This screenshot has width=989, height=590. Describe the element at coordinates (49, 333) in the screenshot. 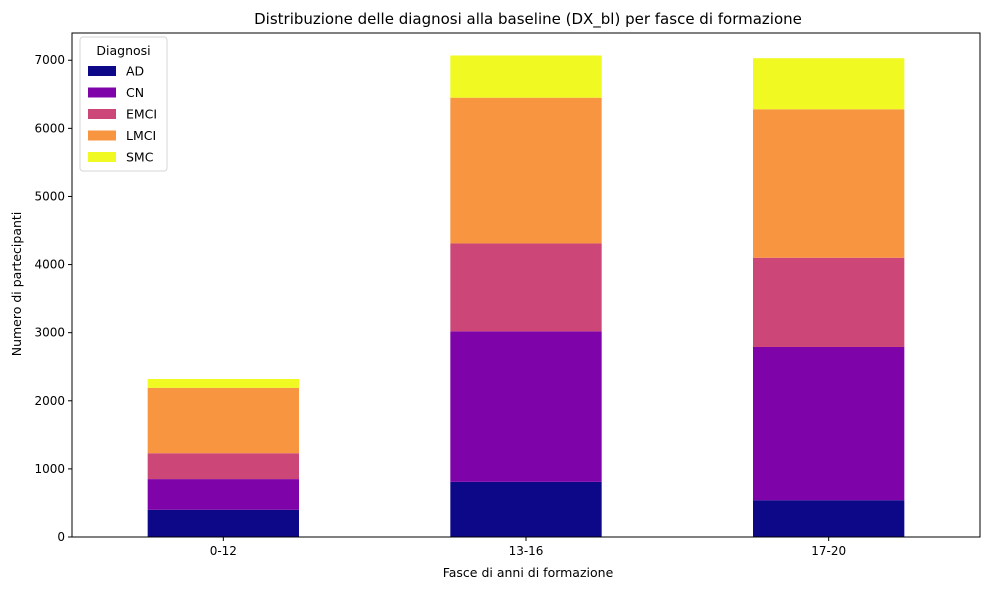

I see `y-tick-label: 3000` at that location.